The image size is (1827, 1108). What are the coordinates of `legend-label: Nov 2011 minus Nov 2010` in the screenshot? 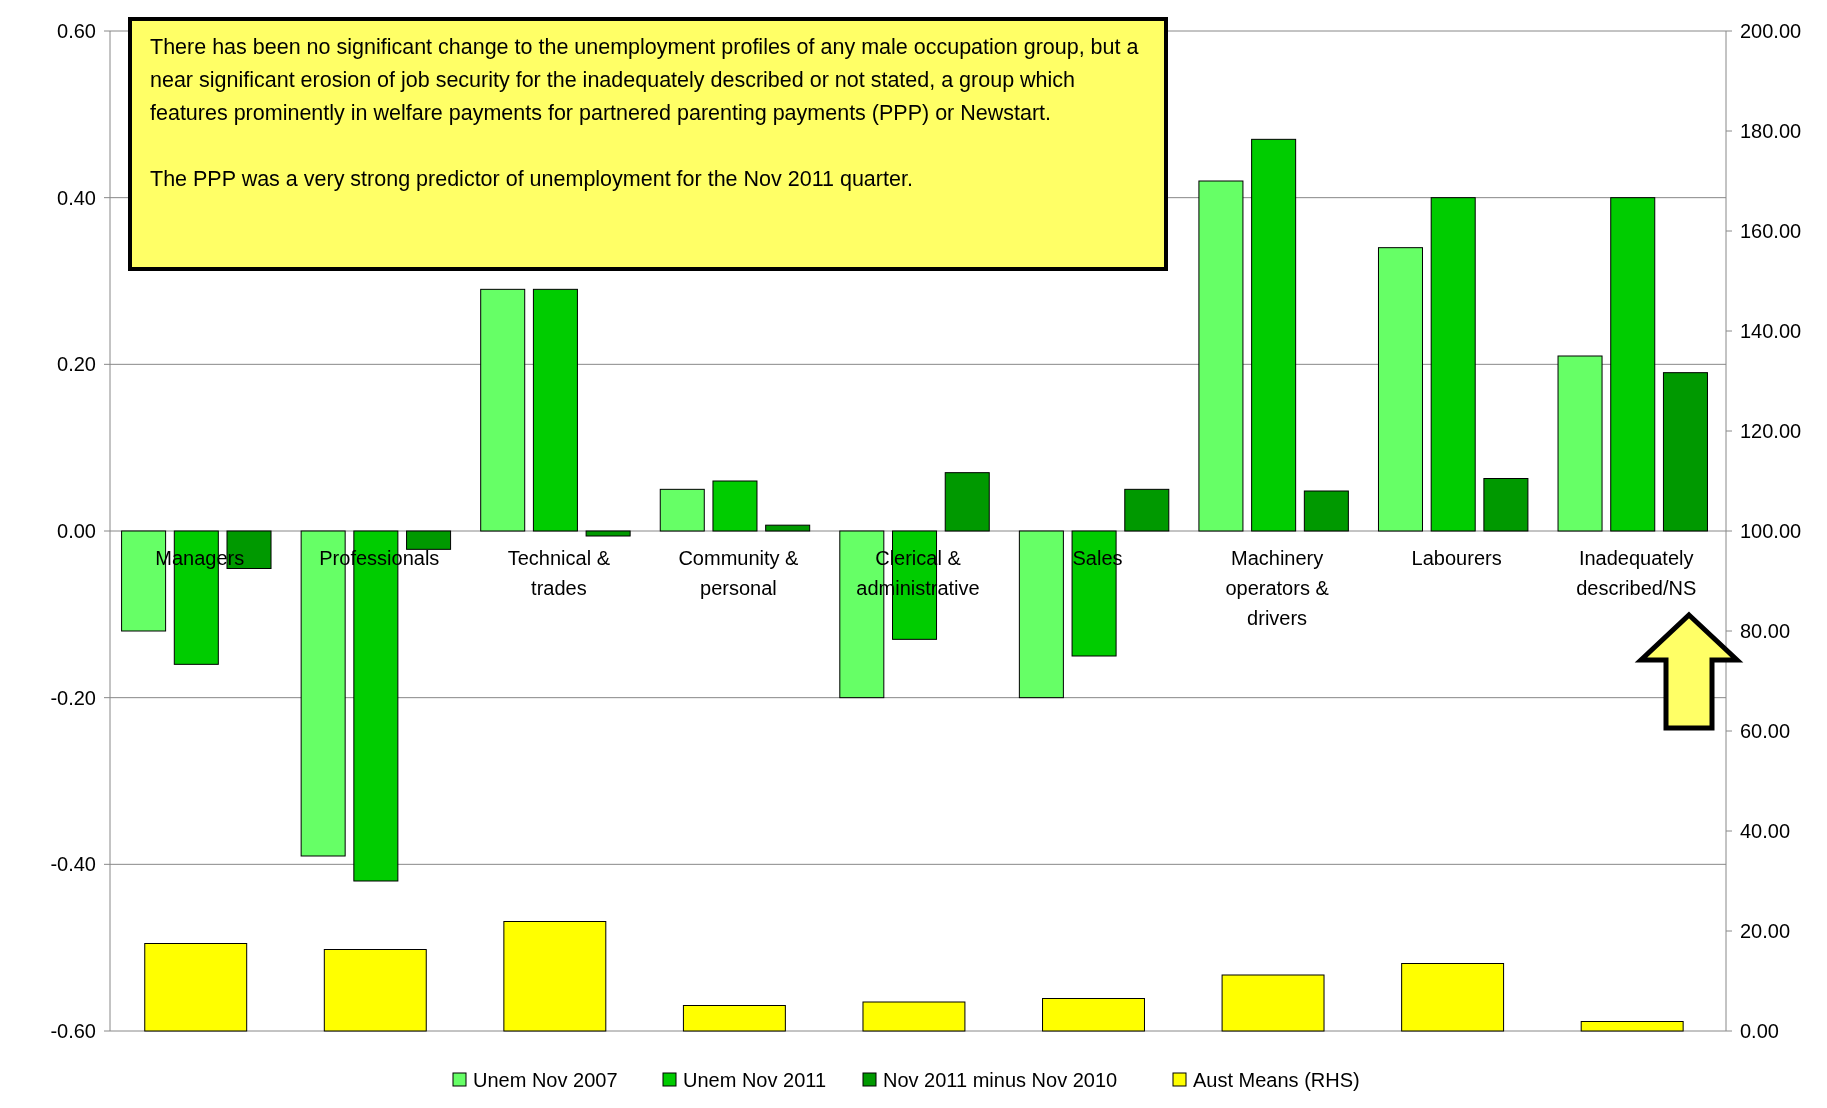 It's located at (1000, 1080).